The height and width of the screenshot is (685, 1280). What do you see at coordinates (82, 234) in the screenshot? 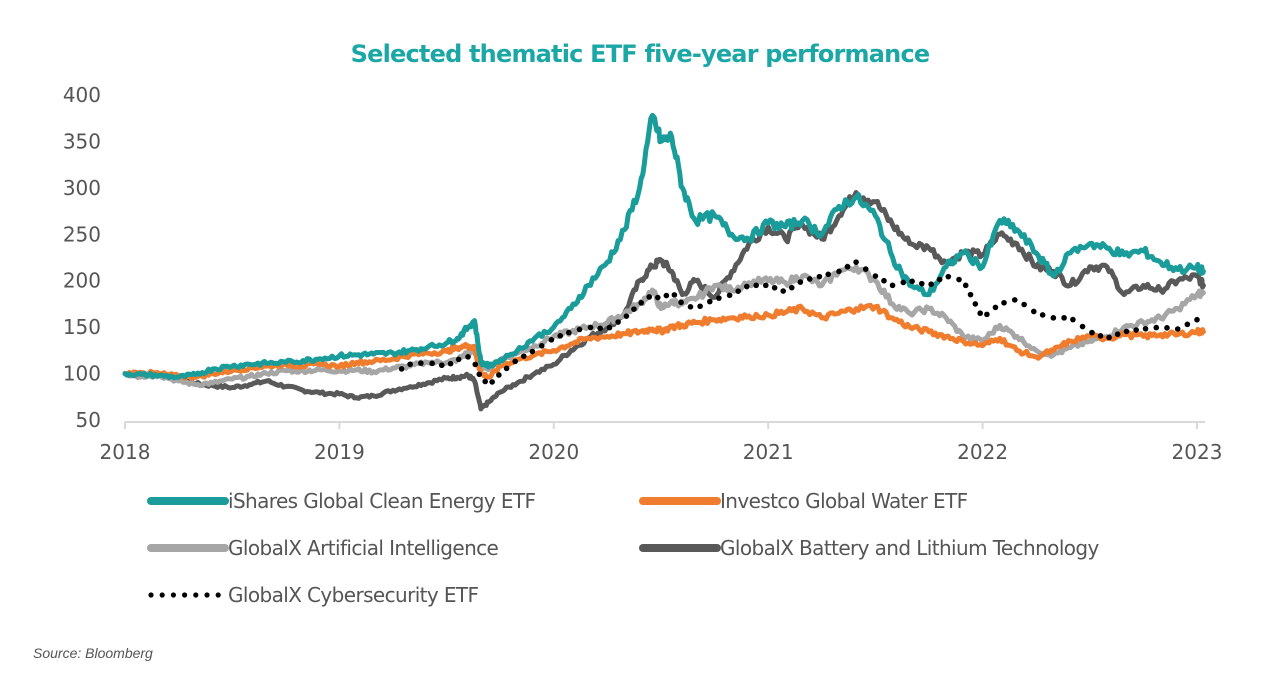
I see `y-tick-label: 250` at bounding box center [82, 234].